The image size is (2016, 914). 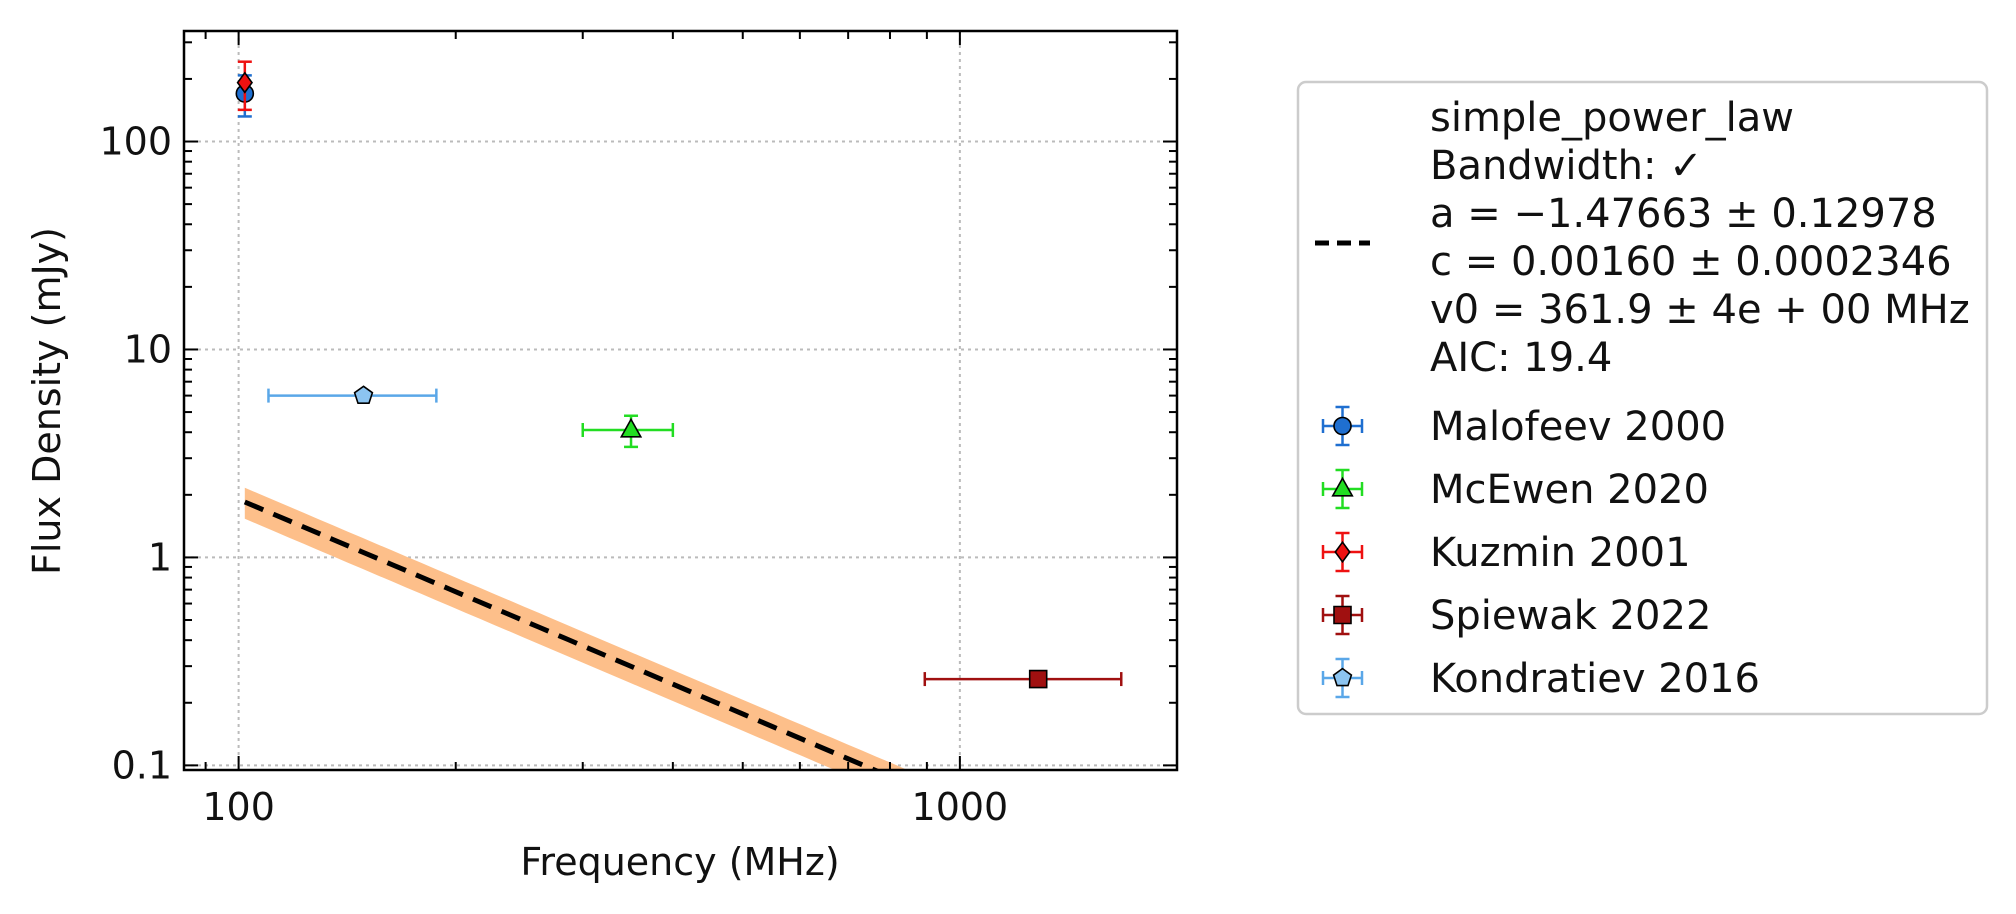 What do you see at coordinates (47, 401) in the screenshot?
I see `y-axis-label: Flux Density (mJy)` at bounding box center [47, 401].